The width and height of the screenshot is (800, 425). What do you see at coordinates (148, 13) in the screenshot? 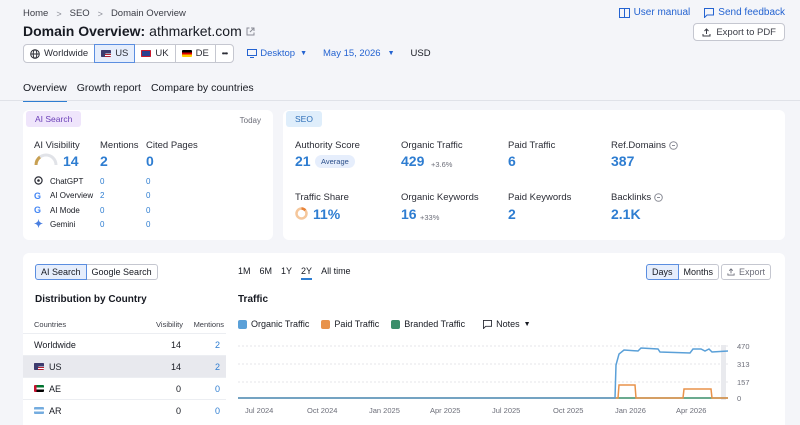
I see `breadcrumb-current: Domain Overview` at bounding box center [148, 13].